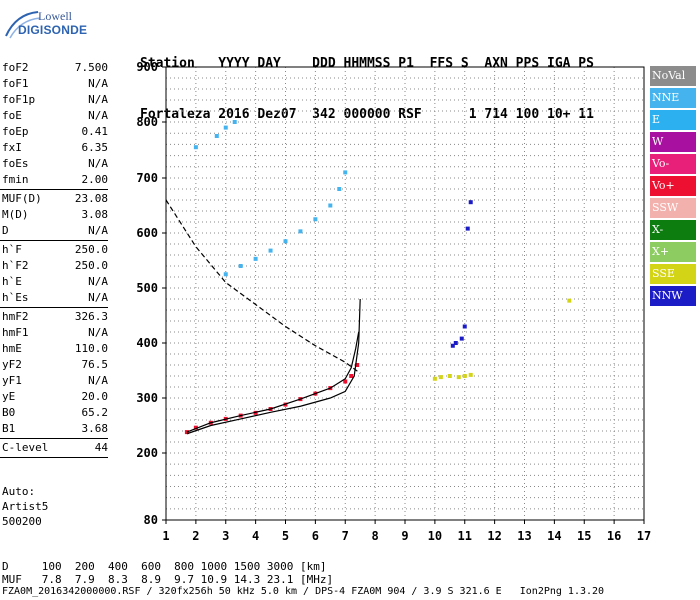  I want to click on param-name: hmF1, so click(15, 332).